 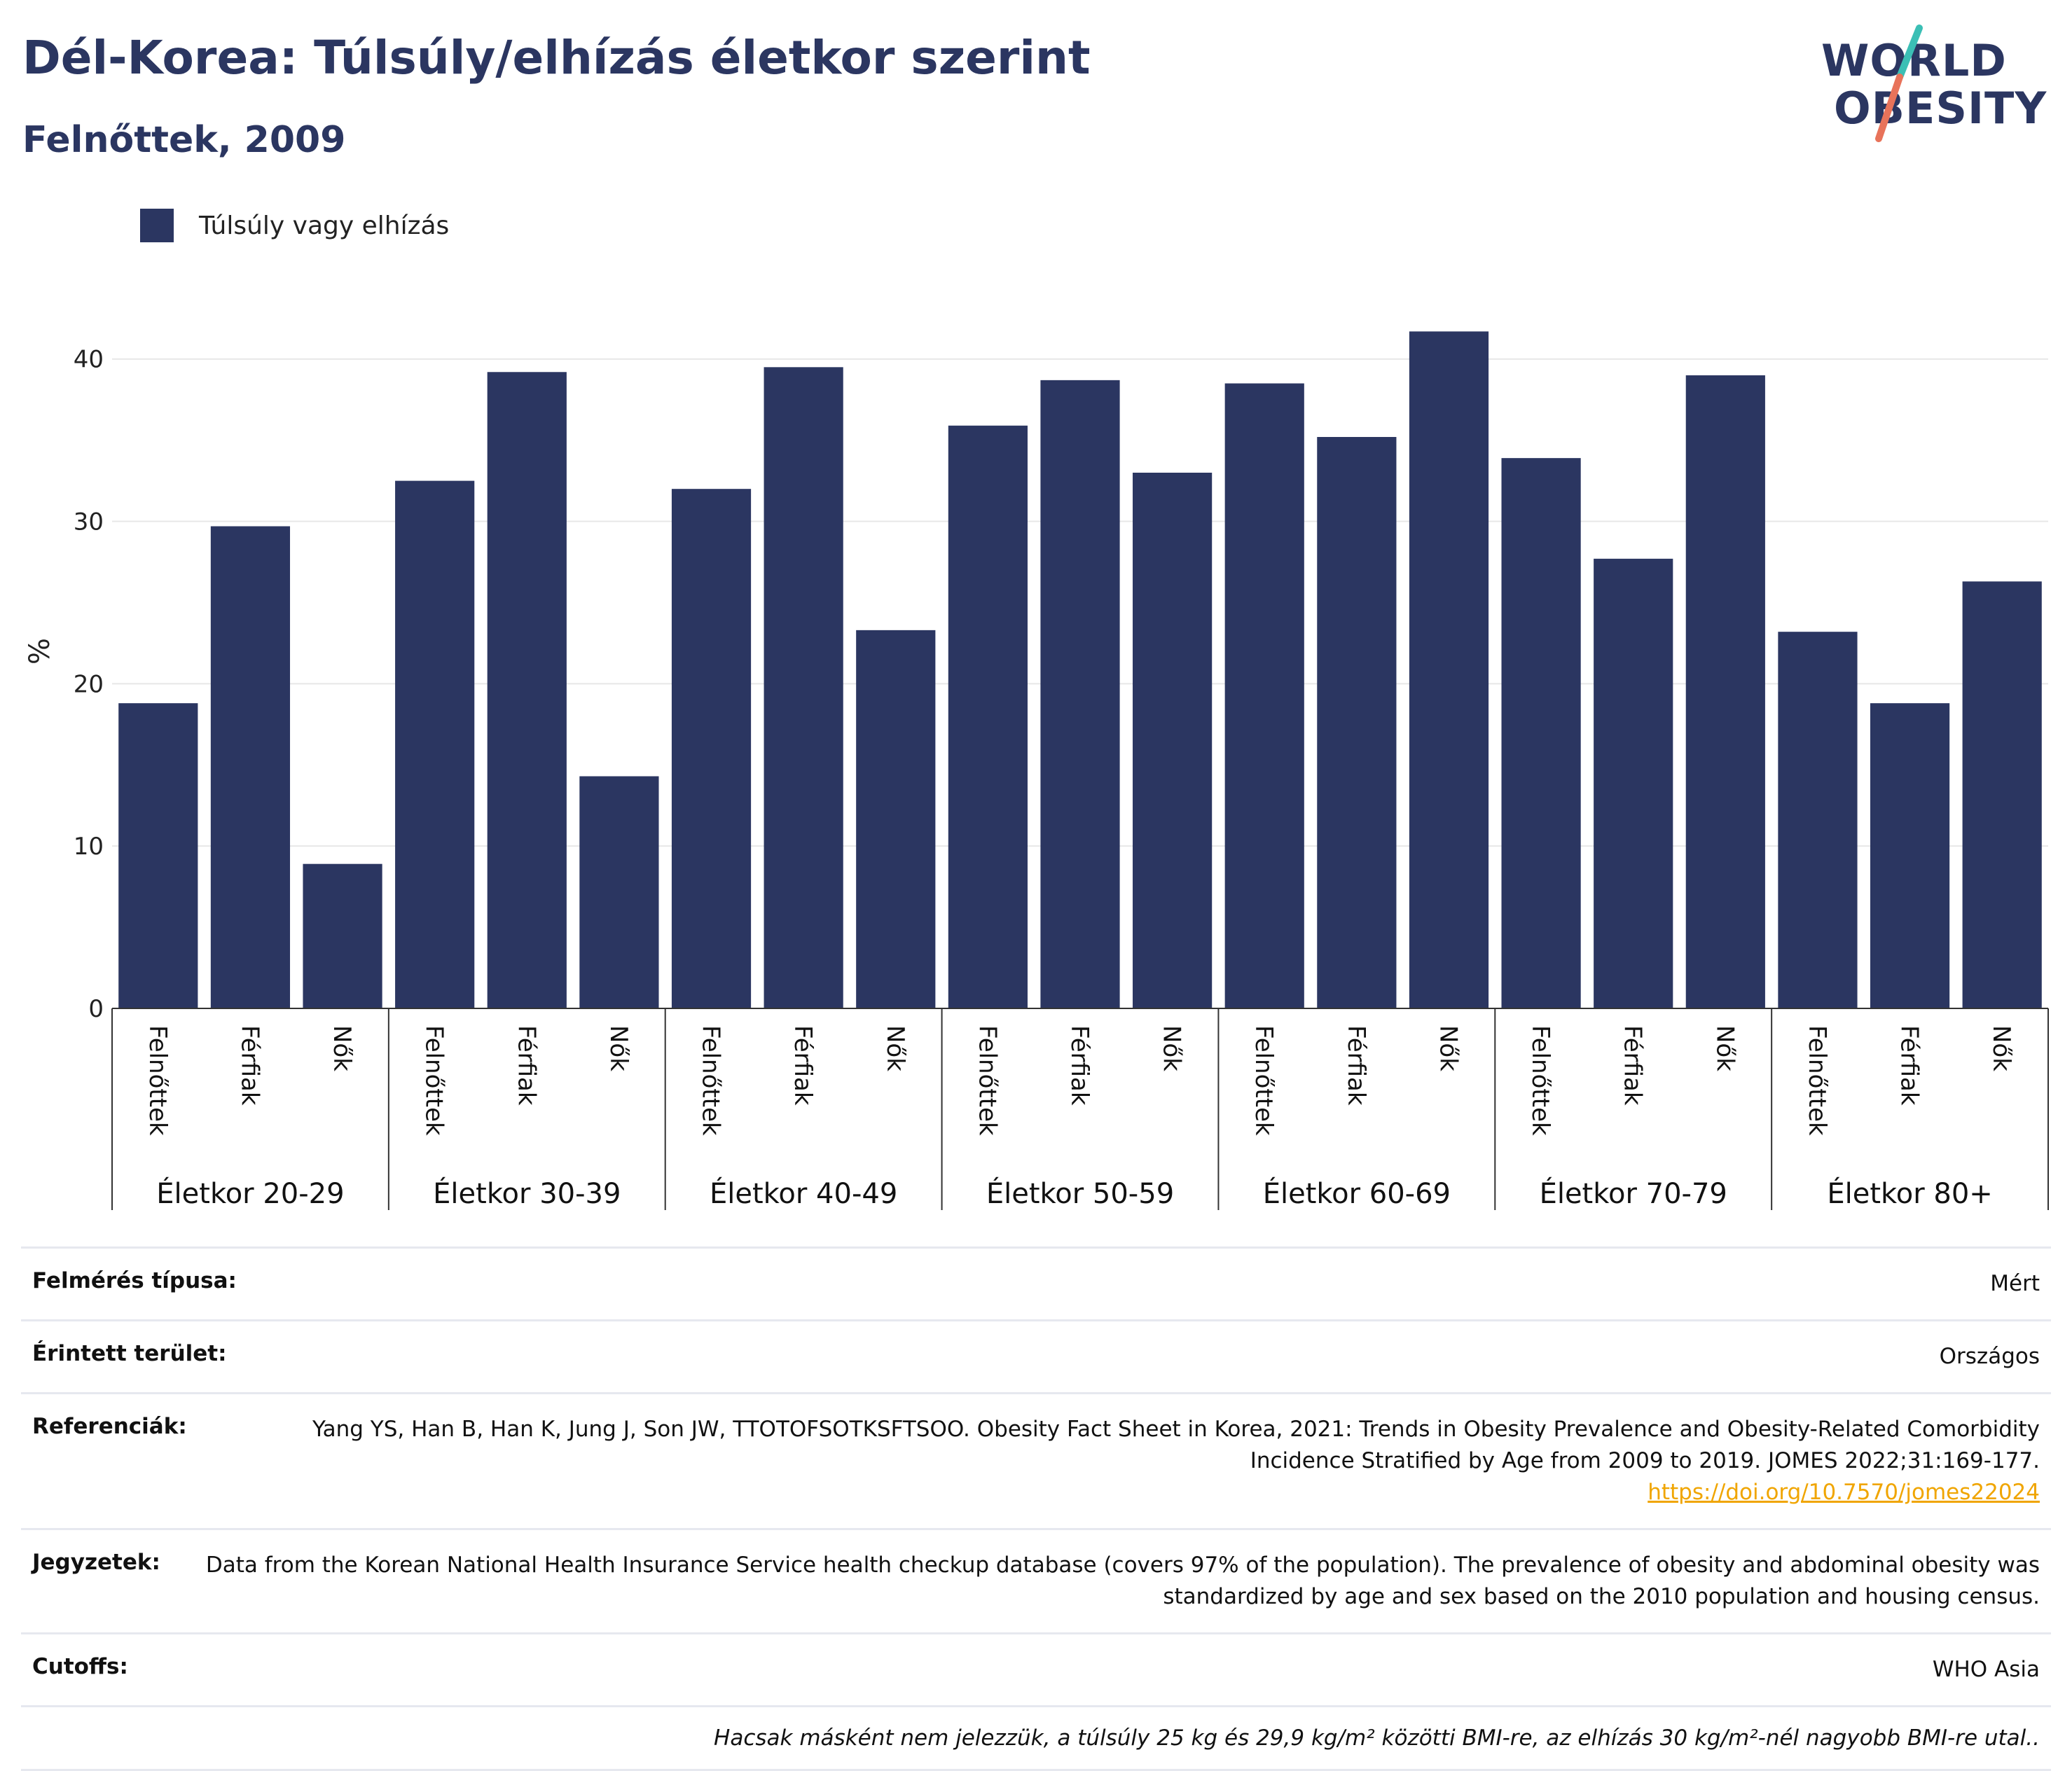 What do you see at coordinates (157, 225) in the screenshot?
I see `legend-swatch` at bounding box center [157, 225].